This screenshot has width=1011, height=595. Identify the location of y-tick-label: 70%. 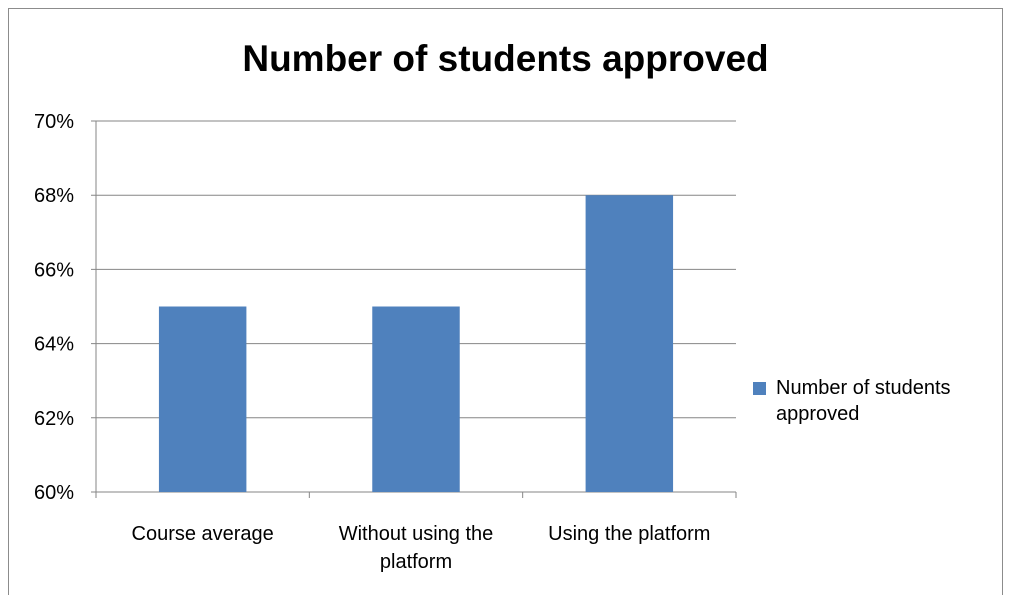
(54, 122).